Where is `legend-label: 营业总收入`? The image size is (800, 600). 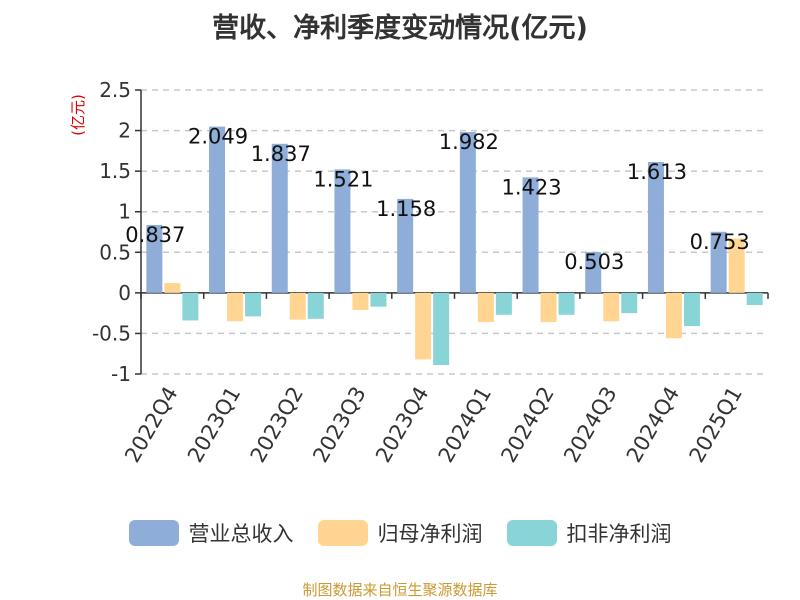
legend-label: 营业总收入 is located at coordinates (241, 534).